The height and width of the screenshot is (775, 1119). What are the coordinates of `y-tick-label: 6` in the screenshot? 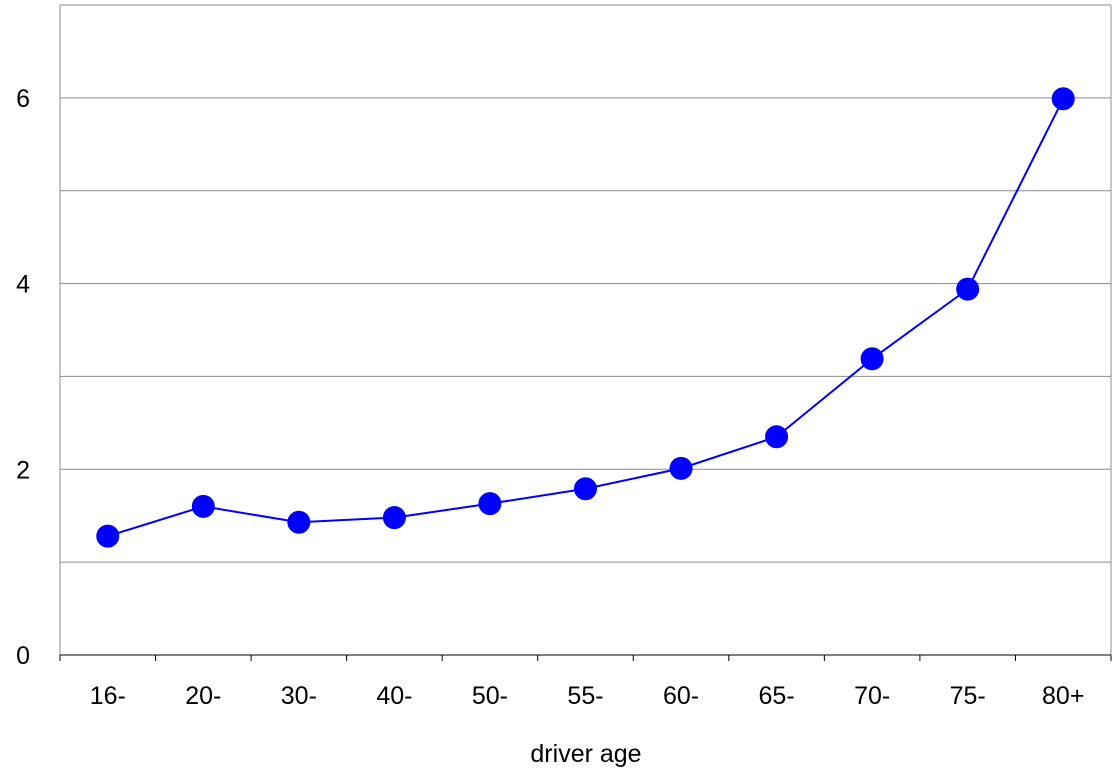 It's located at (23, 99).